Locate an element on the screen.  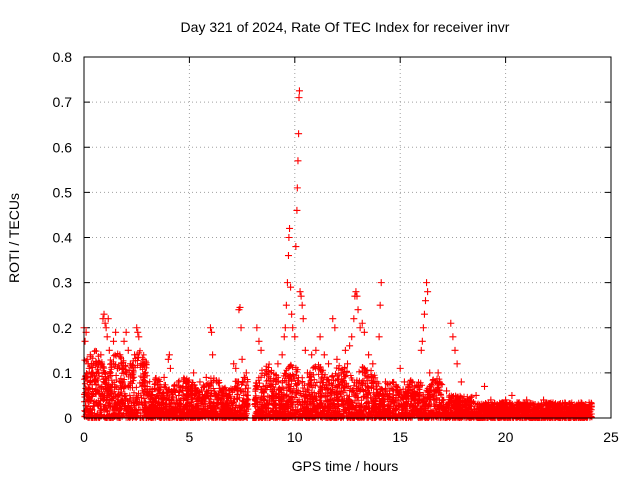
x-tick-labels: 0 5 10 15 20 25 is located at coordinates (349, 437).